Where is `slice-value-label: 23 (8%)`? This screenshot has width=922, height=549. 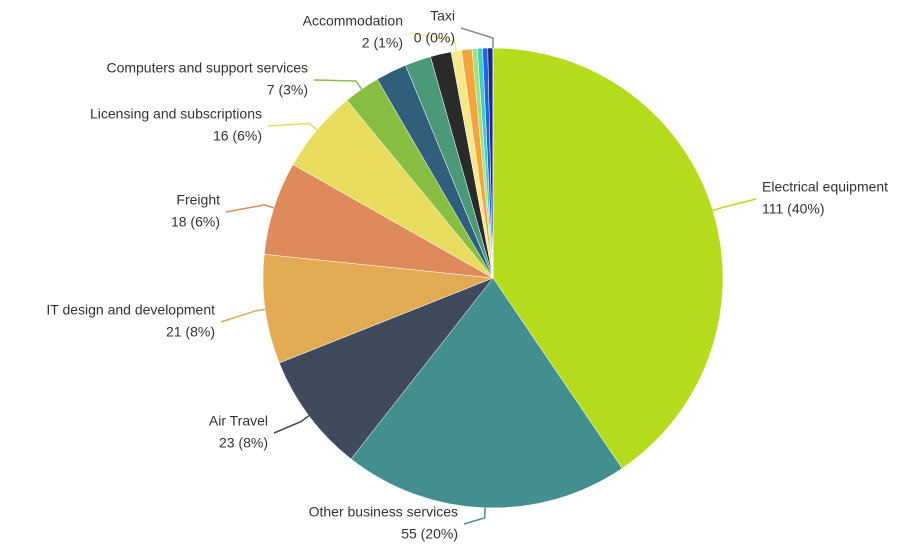
slice-value-label: 23 (8%) is located at coordinates (243, 443).